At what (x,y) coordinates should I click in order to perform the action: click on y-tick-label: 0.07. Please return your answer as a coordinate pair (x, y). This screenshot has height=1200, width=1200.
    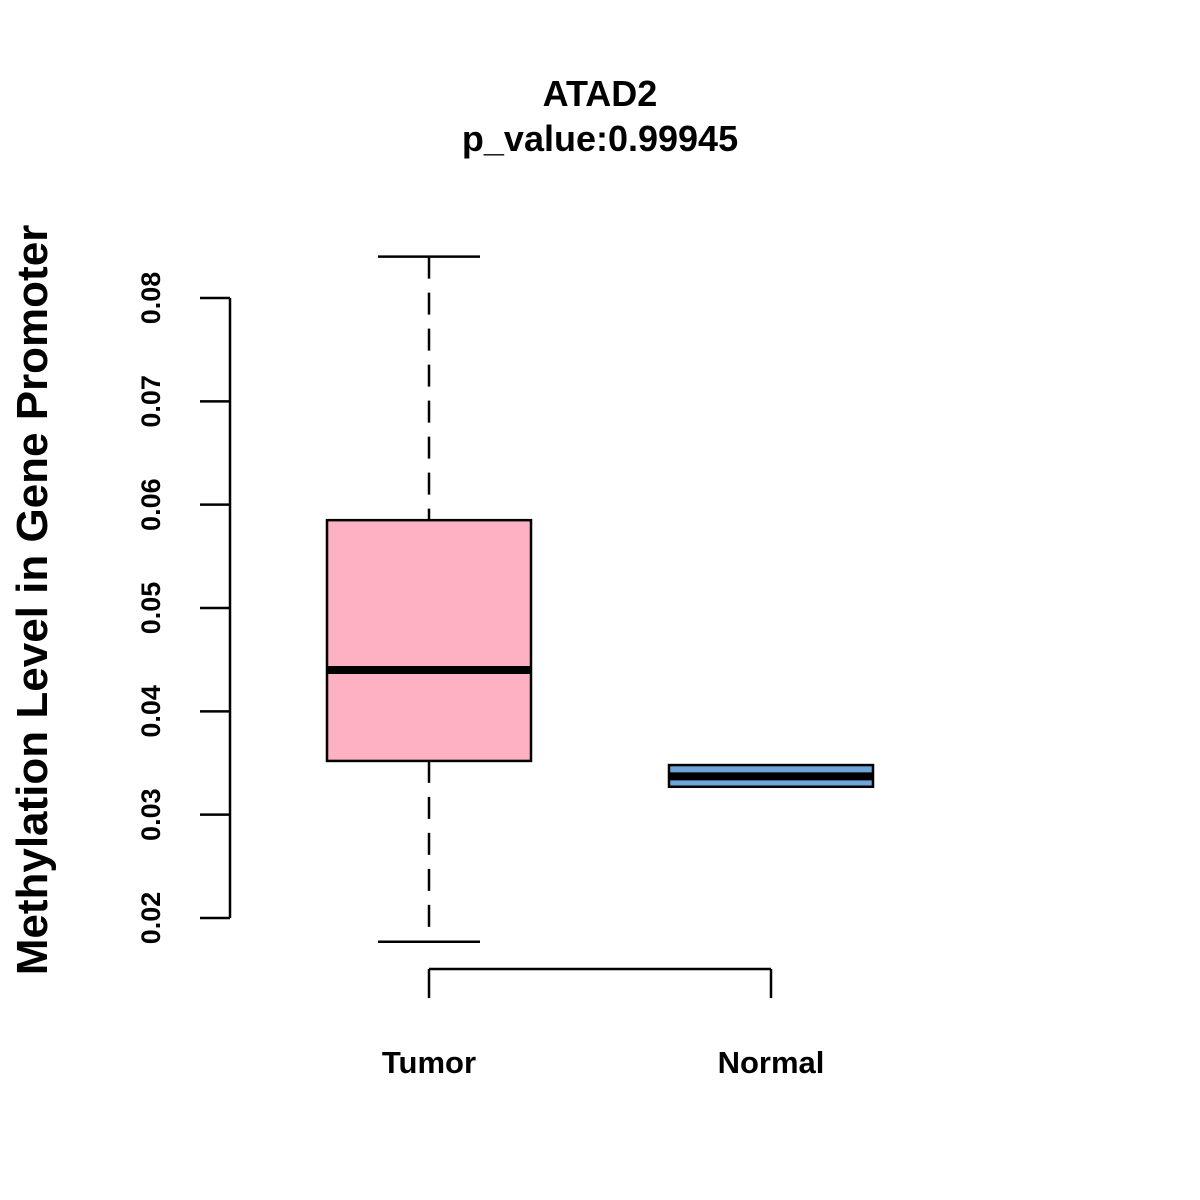
    Looking at the image, I should click on (151, 401).